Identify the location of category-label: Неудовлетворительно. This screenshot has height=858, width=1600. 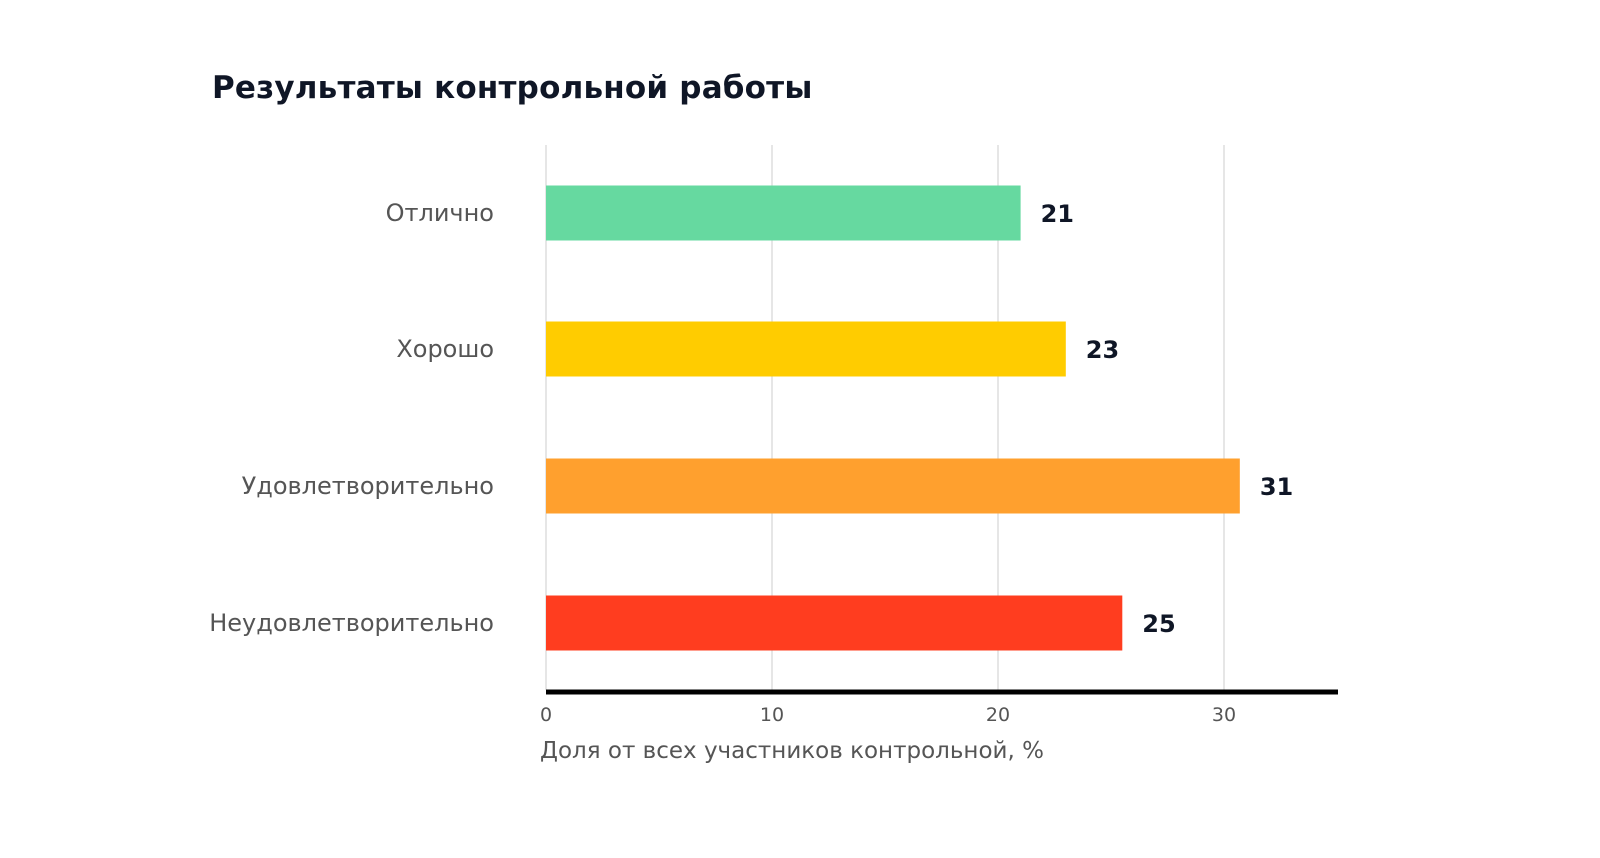
(351, 623).